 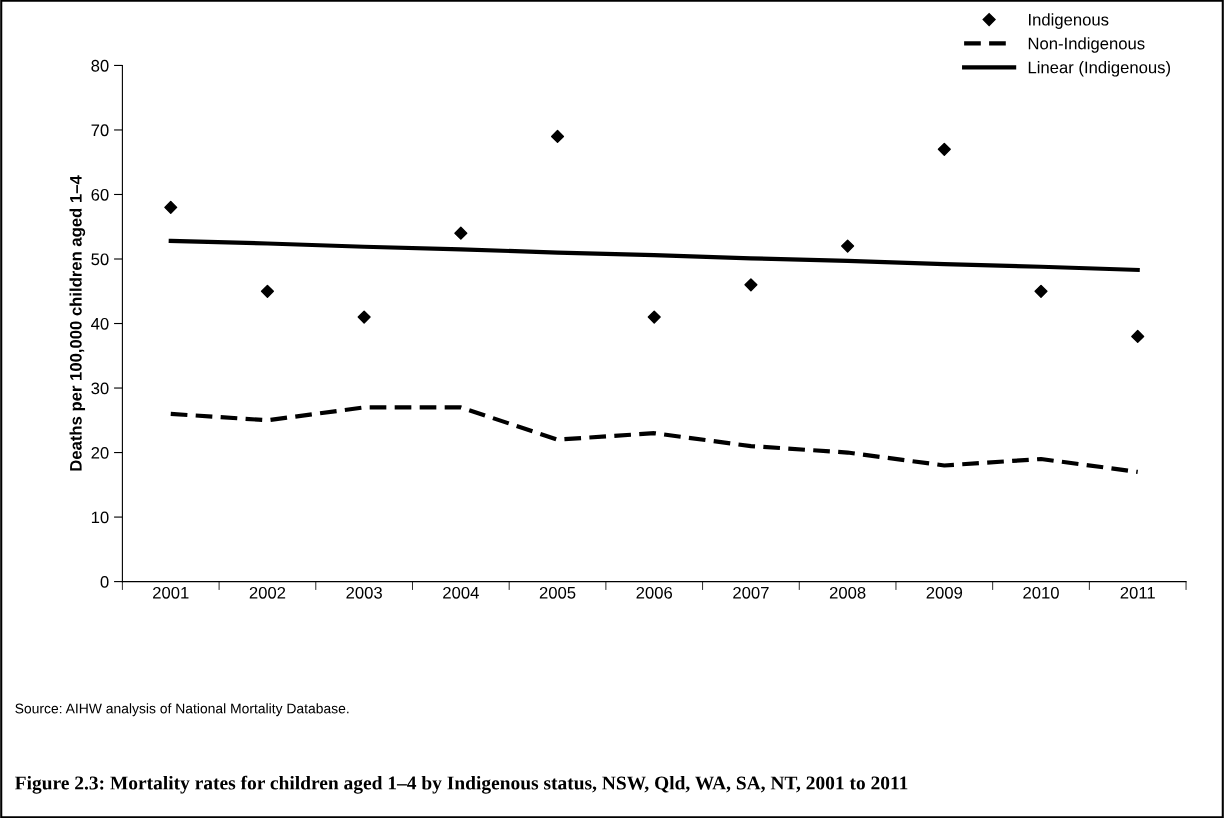 I want to click on x-tick-label: 2007, so click(x=751, y=592).